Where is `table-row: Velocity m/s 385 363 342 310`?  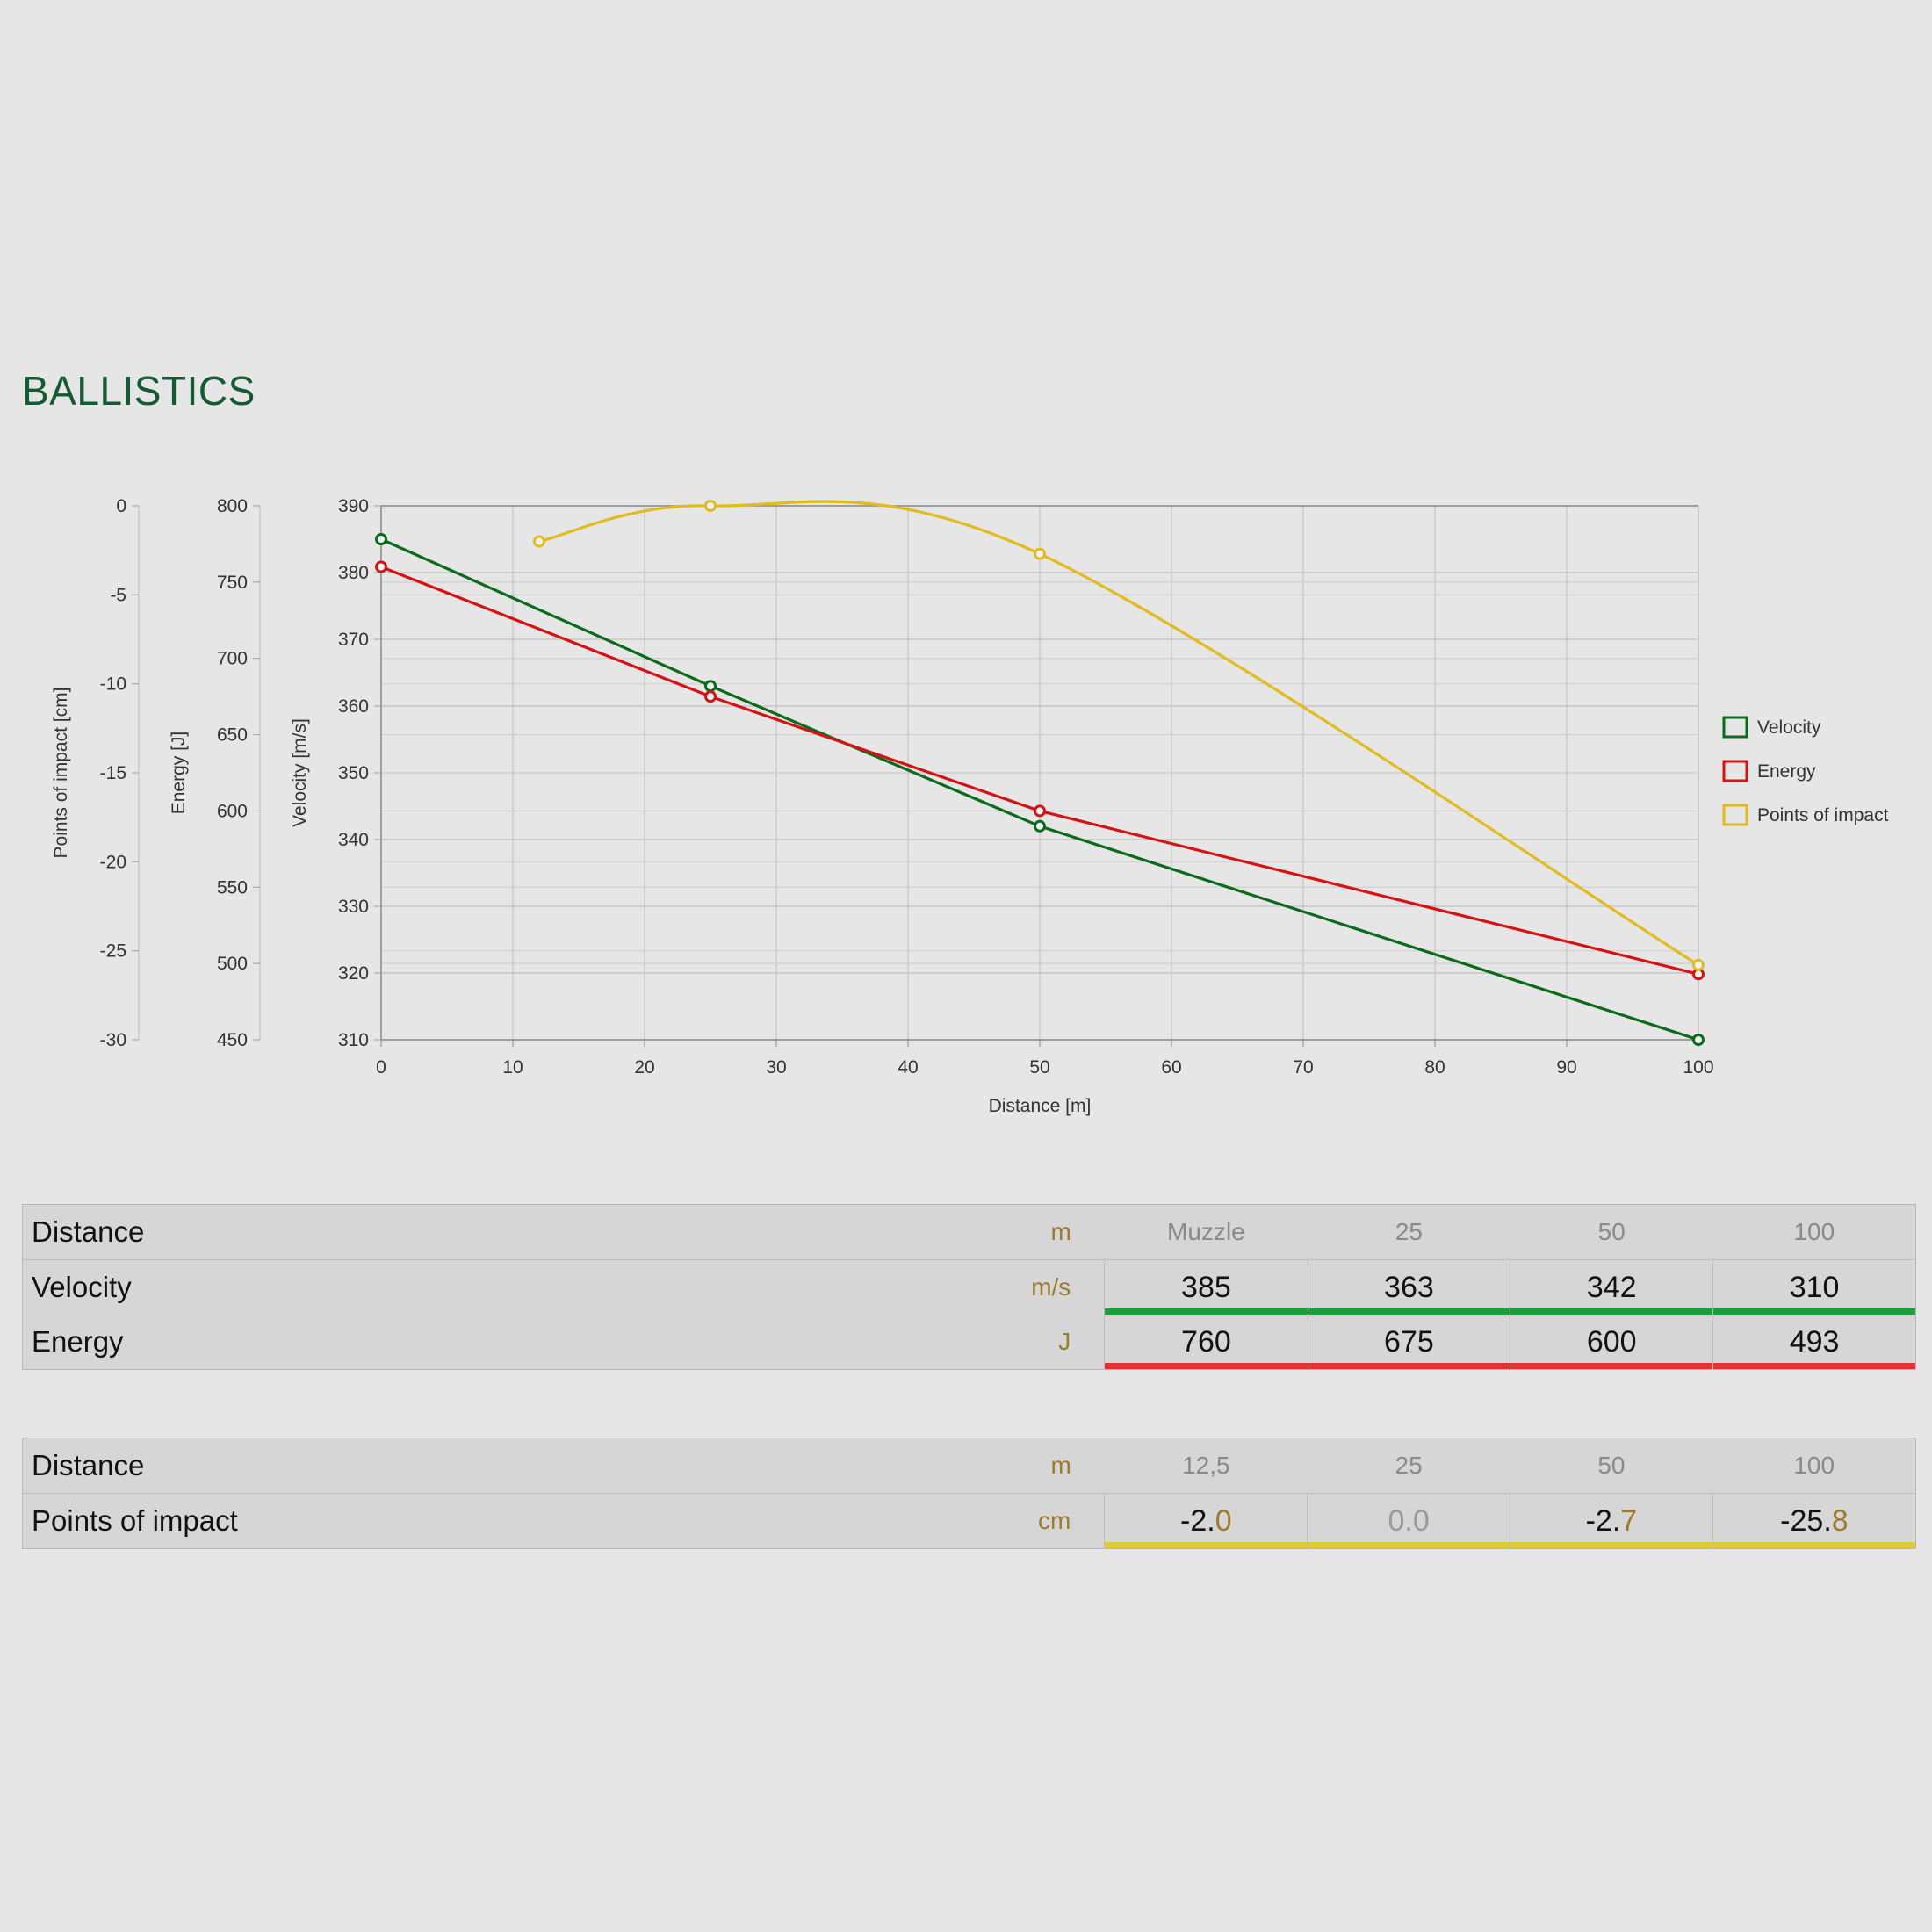
table-row: Velocity m/s 385 363 342 310 is located at coordinates (970, 1287).